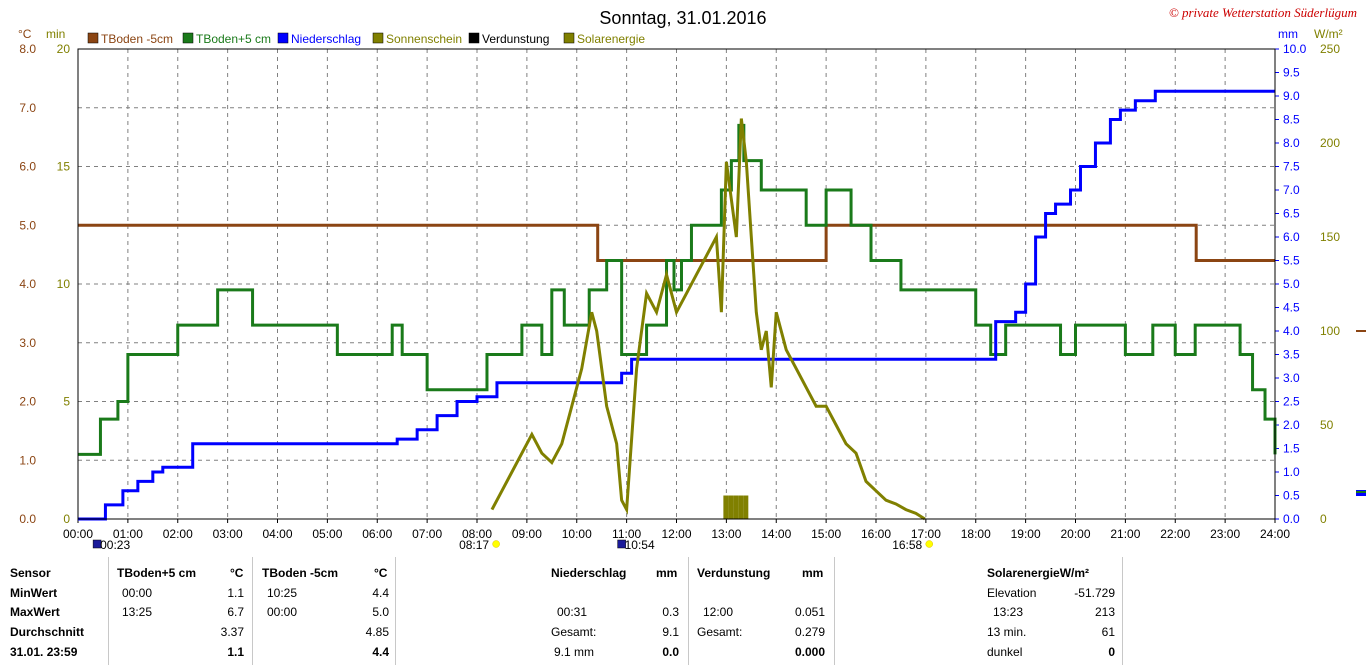 This screenshot has height=670, width=1366. What do you see at coordinates (233, 39) in the screenshot?
I see `legend-label: TBoden+5 cm` at bounding box center [233, 39].